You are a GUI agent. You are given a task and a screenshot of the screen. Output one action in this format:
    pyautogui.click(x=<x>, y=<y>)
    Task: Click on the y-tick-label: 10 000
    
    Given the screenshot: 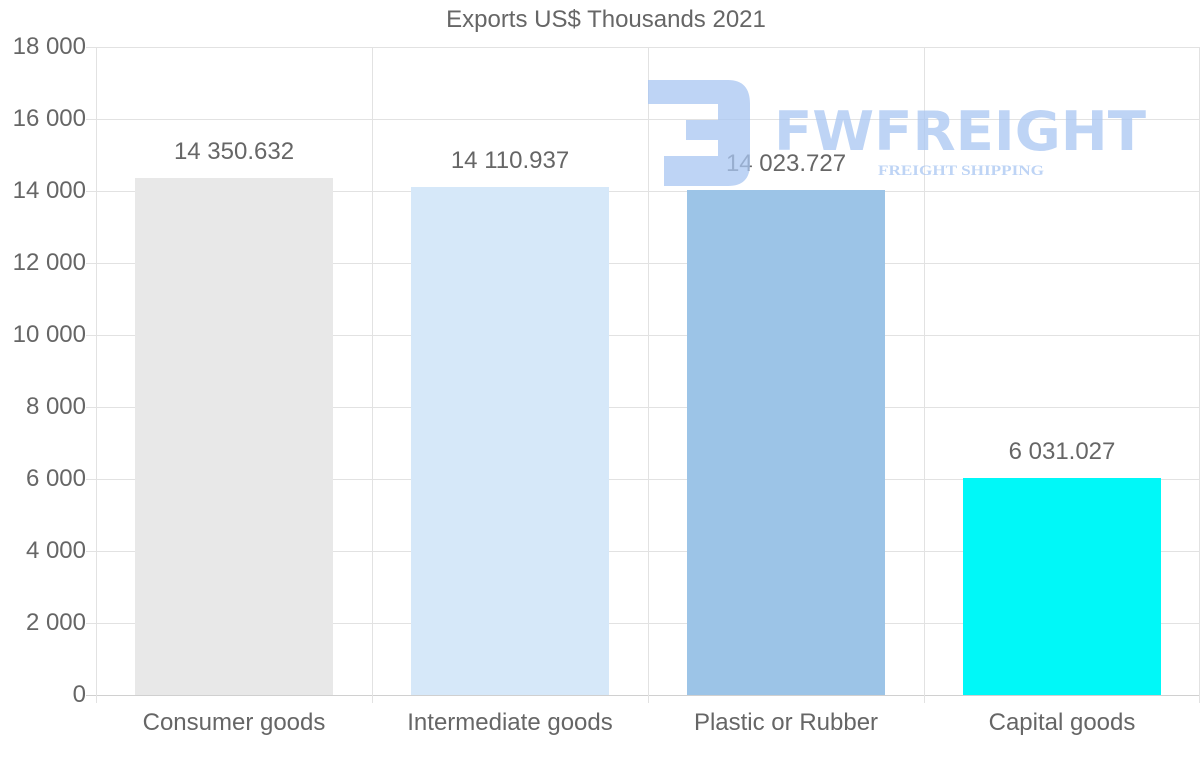 What is the action you would take?
    pyautogui.click(x=49, y=334)
    